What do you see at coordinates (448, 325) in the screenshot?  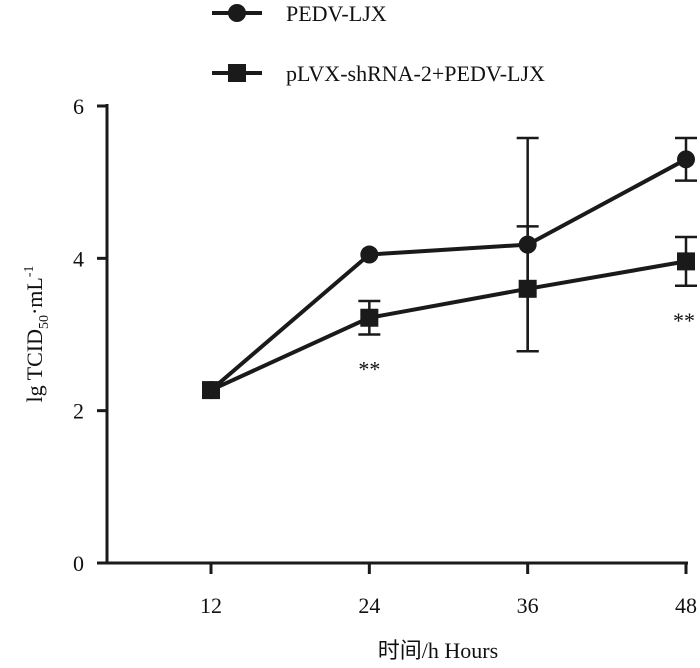 I see `series-line` at bounding box center [448, 325].